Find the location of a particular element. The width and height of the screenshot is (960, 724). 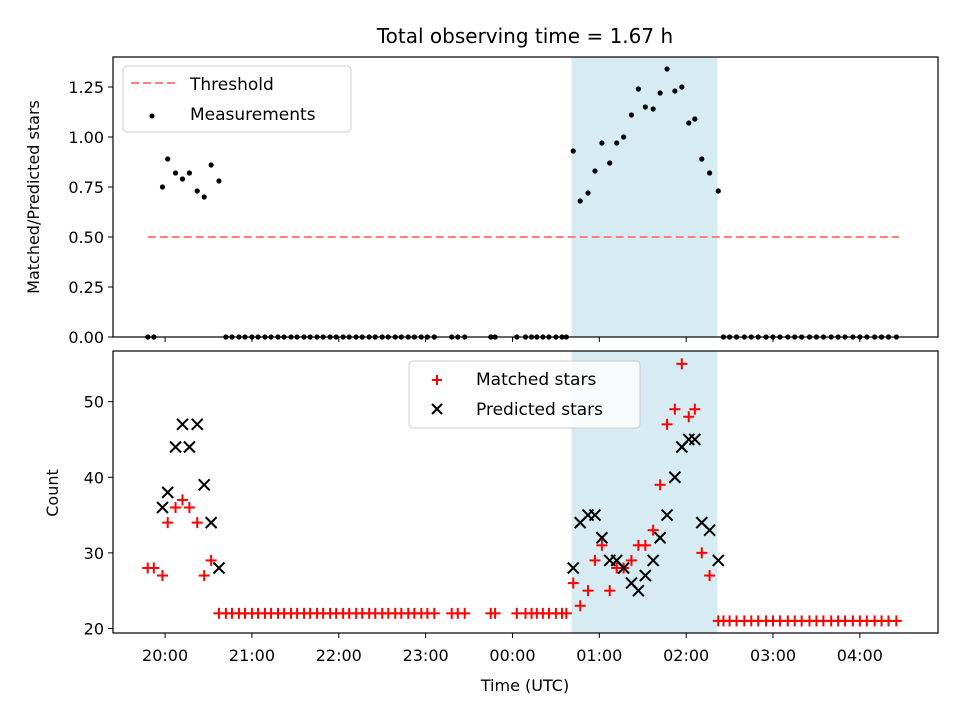

top-y-tick-label: 0.00 is located at coordinates (86, 337).